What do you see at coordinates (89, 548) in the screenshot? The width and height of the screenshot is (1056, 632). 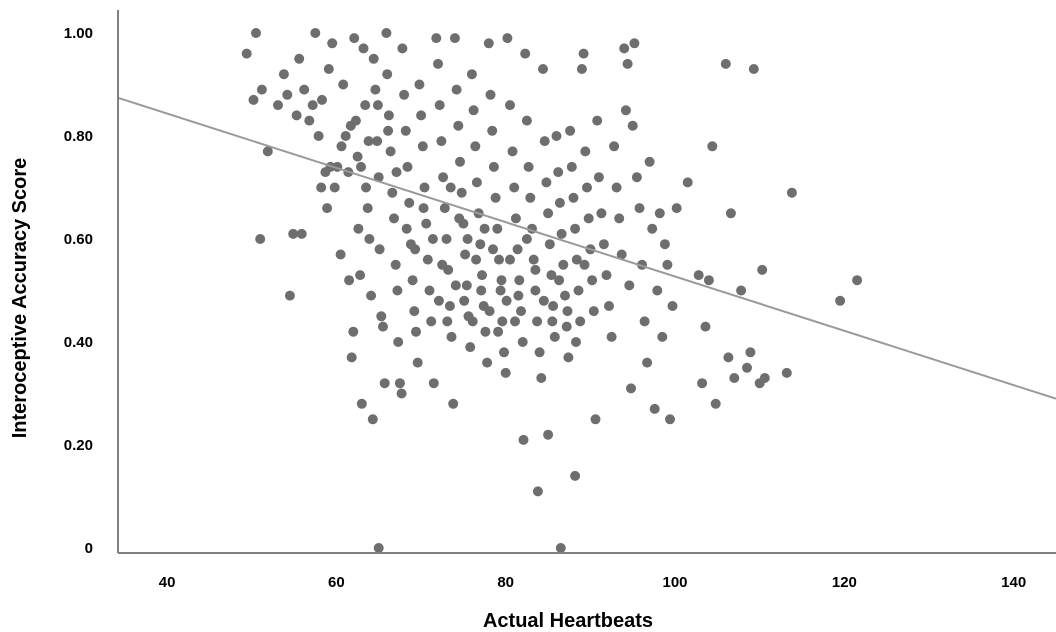 I see `y-tick-label: 0` at bounding box center [89, 548].